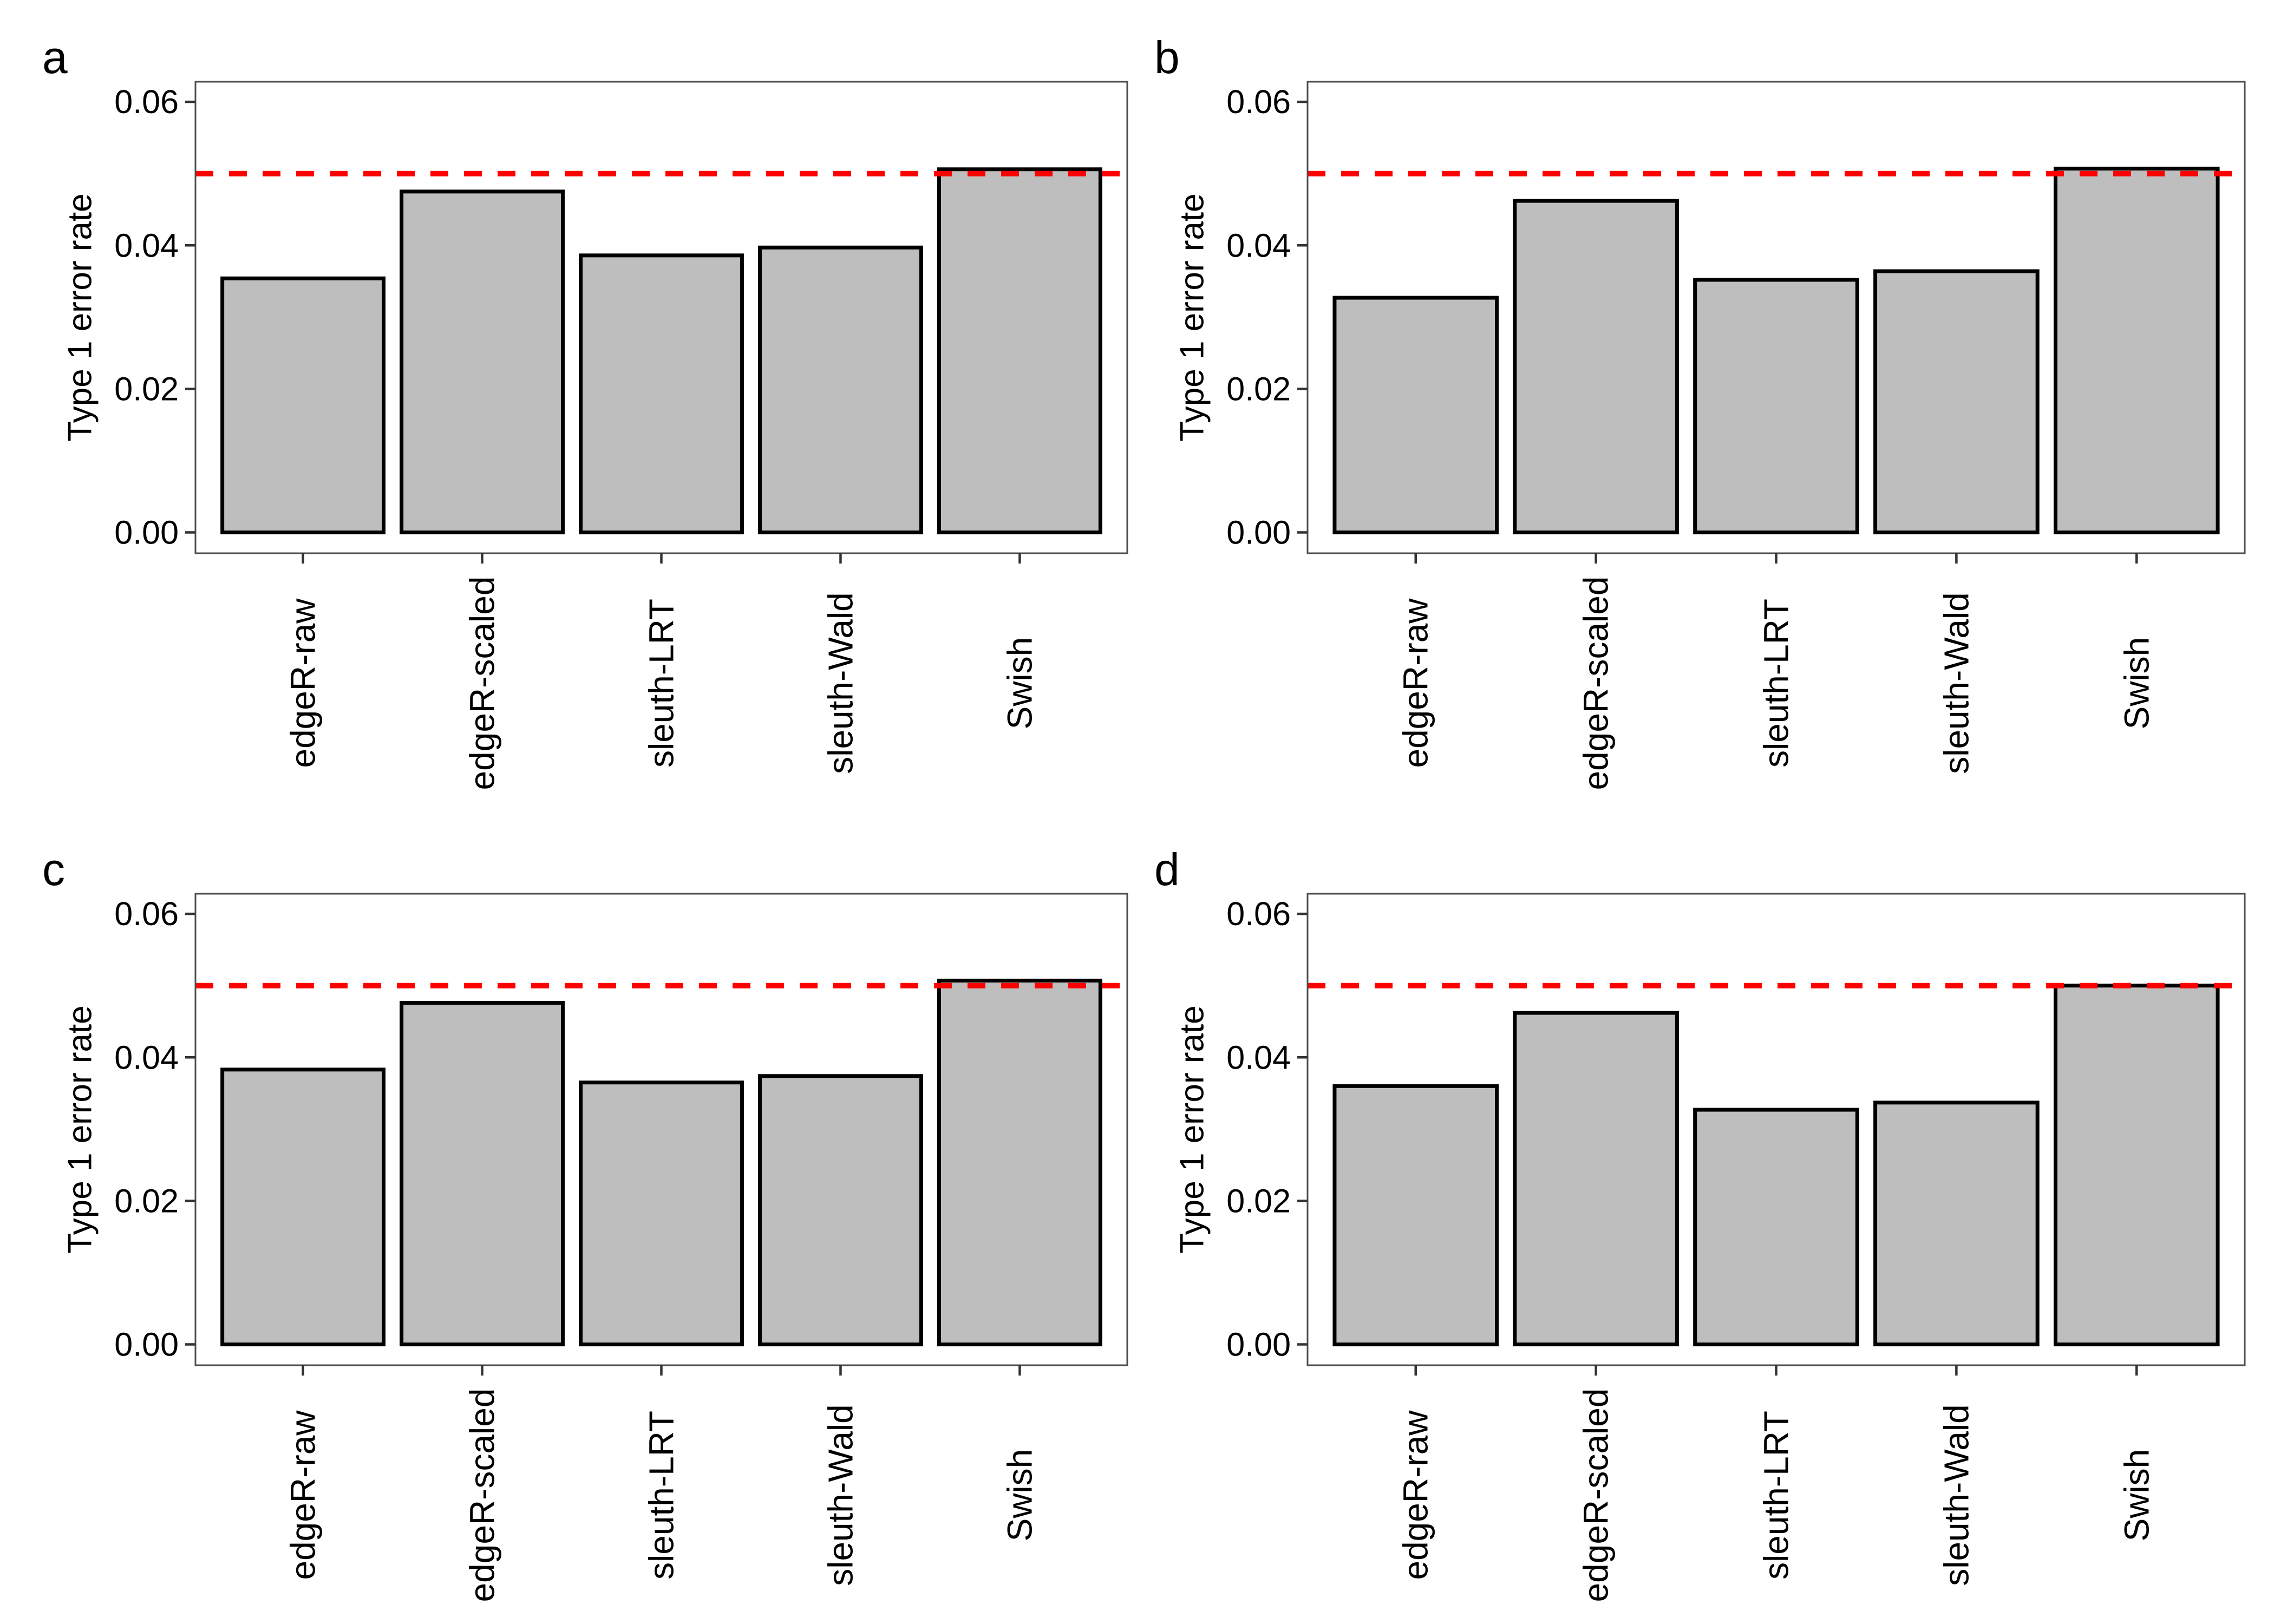  I want to click on panel-label-b: b, so click(1167, 57).